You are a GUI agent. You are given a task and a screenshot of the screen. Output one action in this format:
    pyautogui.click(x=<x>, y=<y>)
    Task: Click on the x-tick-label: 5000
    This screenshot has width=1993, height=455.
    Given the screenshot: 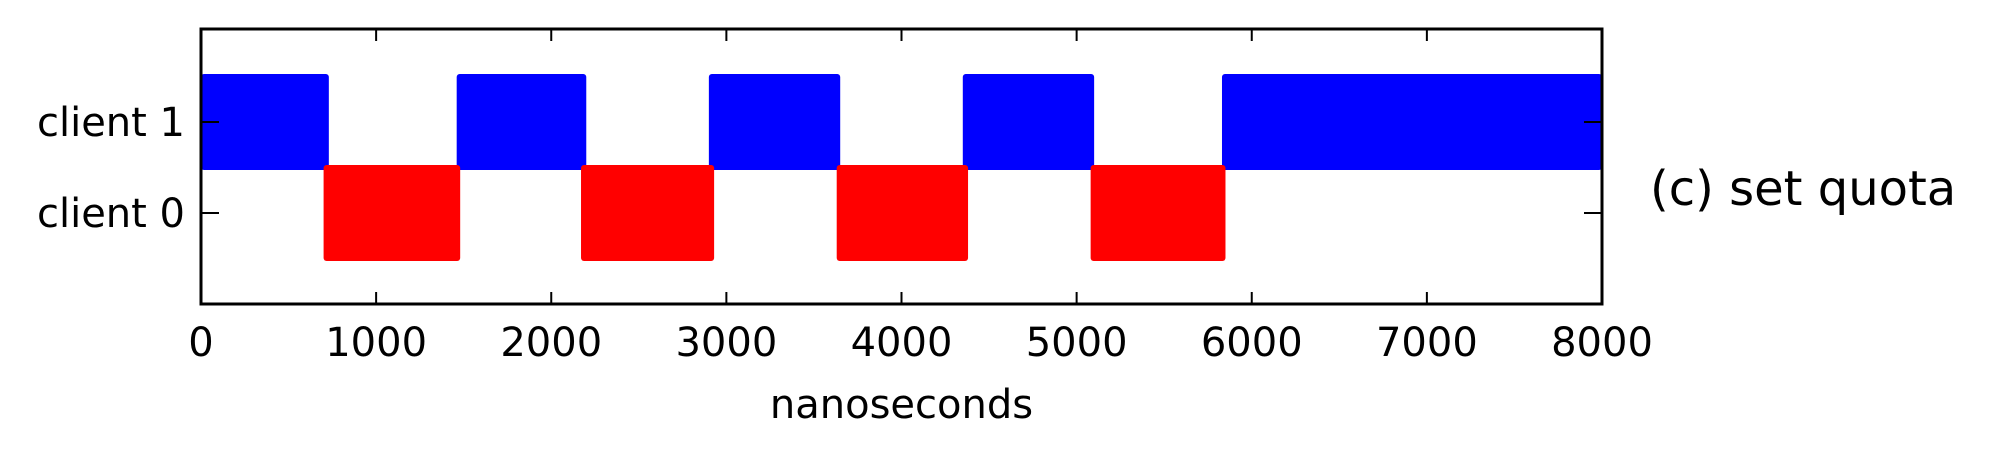 What is the action you would take?
    pyautogui.click(x=1077, y=343)
    